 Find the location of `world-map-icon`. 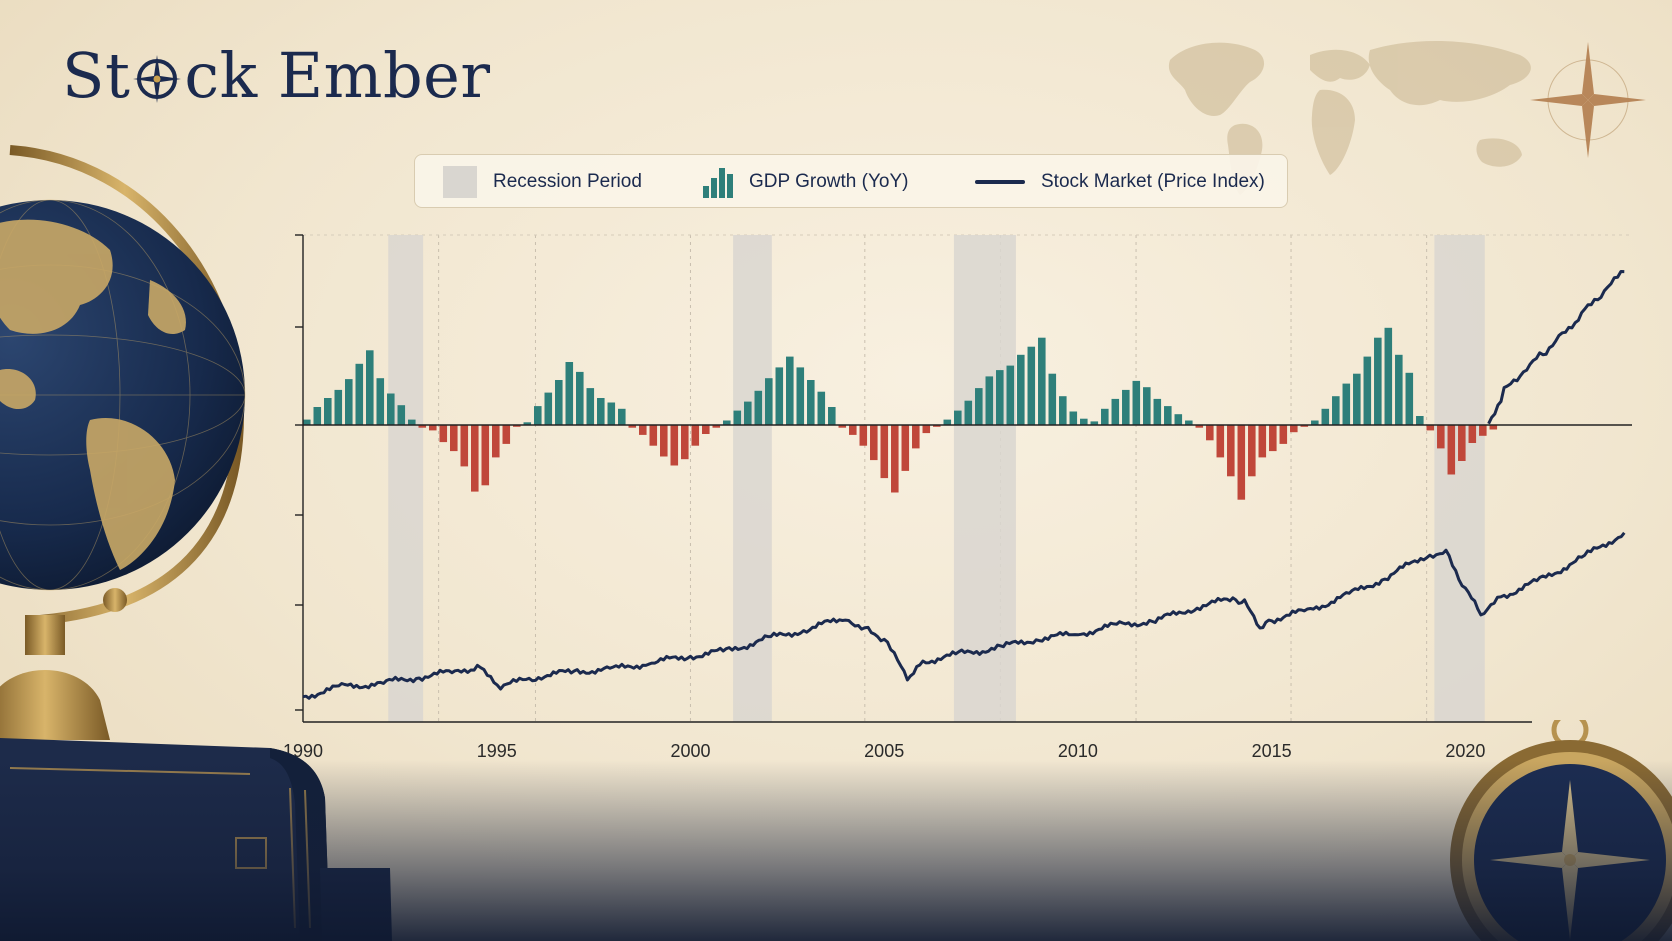

world-map-icon is located at coordinates (1349, 117).